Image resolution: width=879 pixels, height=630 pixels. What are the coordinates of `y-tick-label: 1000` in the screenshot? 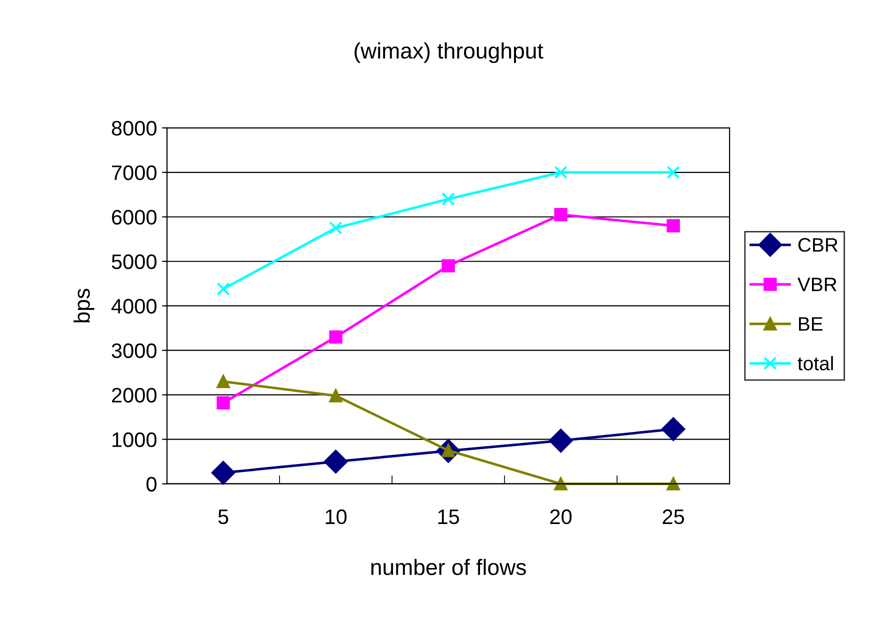 It's located at (134, 440).